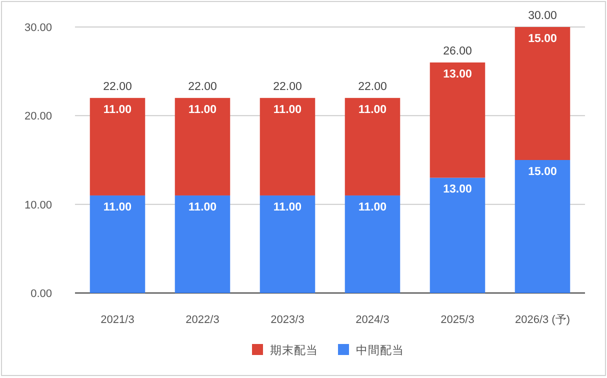 Image resolution: width=607 pixels, height=378 pixels. I want to click on x-tick-label: 2025/3, so click(457, 320).